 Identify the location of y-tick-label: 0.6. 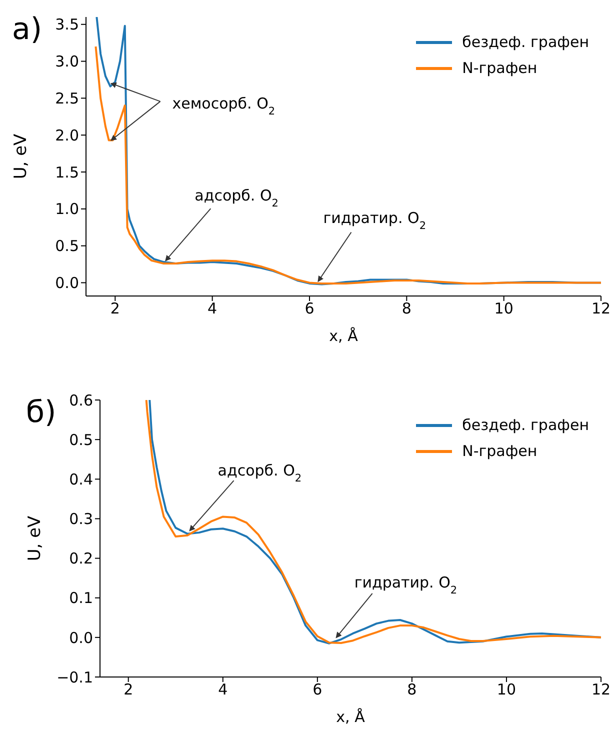
(81, 400).